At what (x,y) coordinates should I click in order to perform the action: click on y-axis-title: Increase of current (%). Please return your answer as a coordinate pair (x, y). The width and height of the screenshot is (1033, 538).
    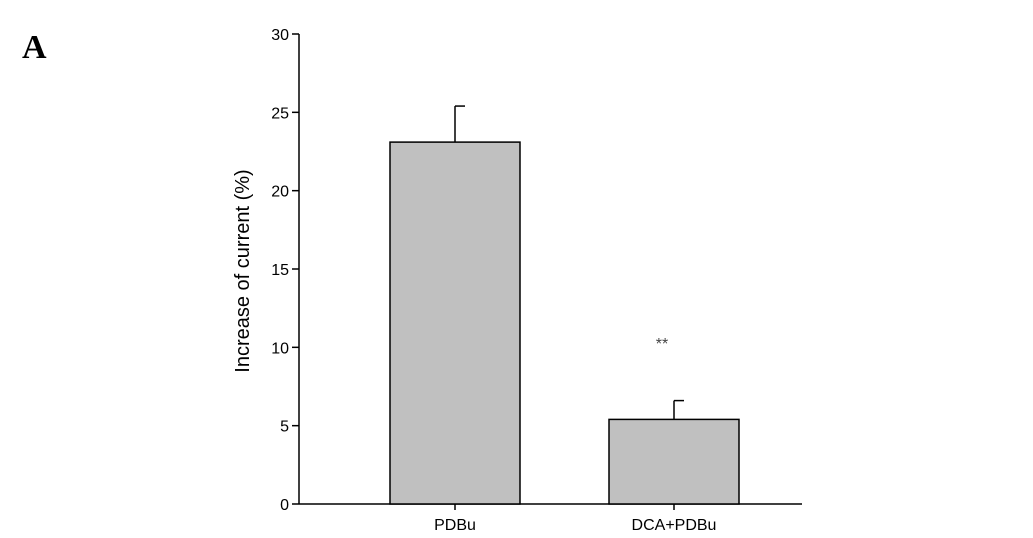
    Looking at the image, I should click on (243, 270).